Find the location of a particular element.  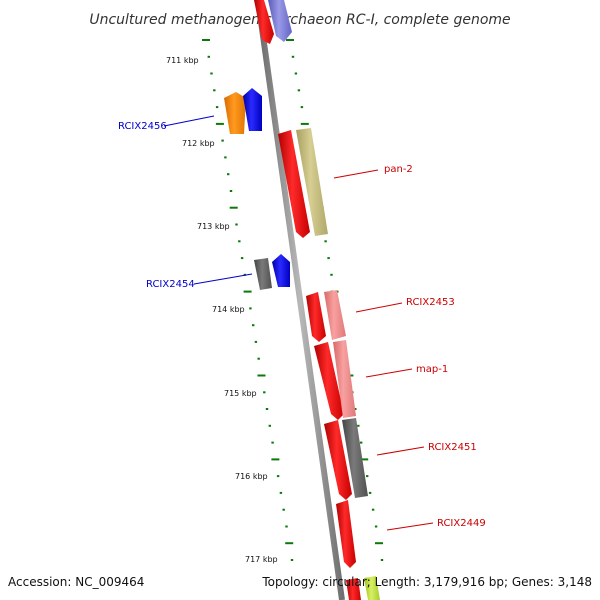

gene-rcix2451-gray is located at coordinates (355, 458).